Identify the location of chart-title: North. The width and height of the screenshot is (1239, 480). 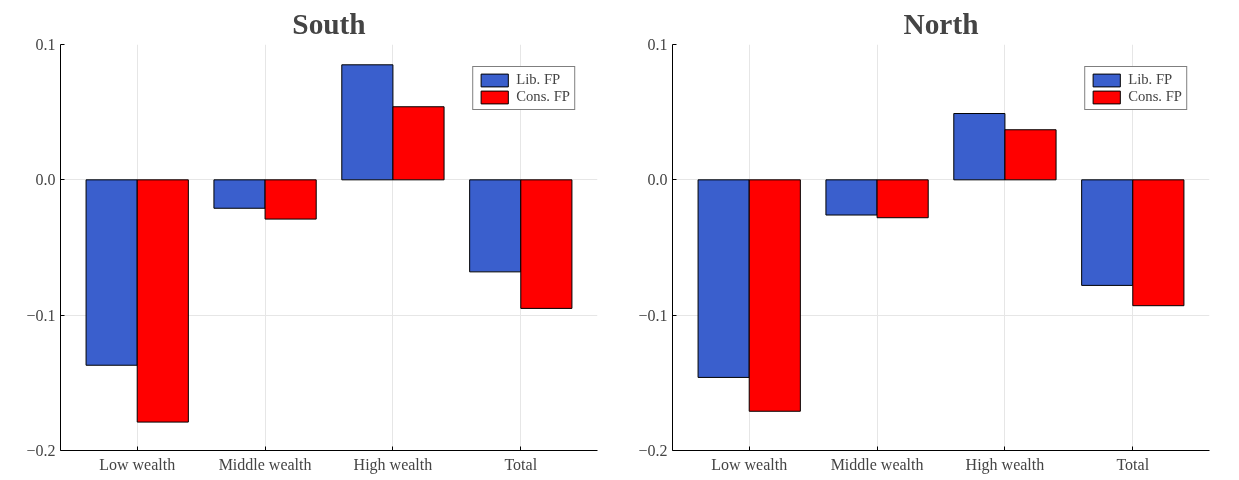
(941, 23).